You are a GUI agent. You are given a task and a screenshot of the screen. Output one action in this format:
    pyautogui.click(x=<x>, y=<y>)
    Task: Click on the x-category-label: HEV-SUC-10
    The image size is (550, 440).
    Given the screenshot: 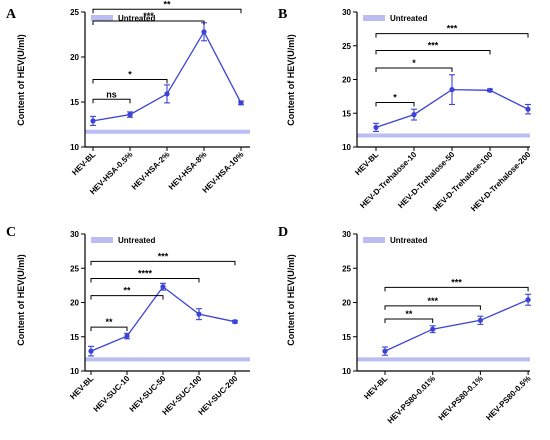 What is the action you would take?
    pyautogui.click(x=112, y=394)
    